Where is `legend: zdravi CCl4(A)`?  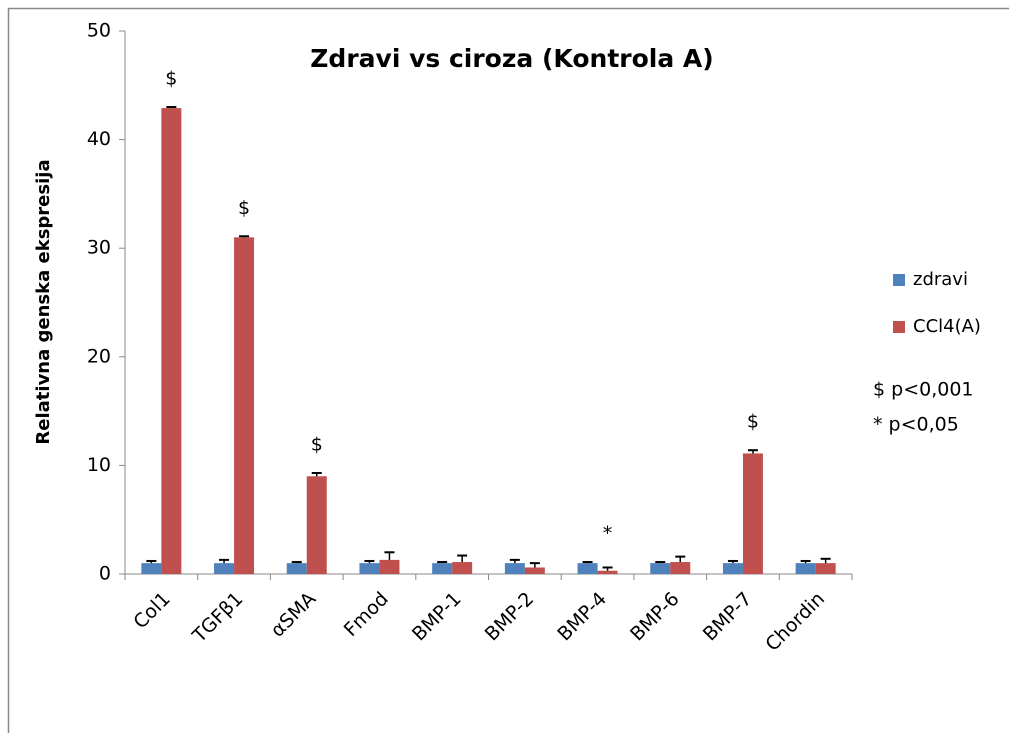 legend: zdravi CCl4(A) is located at coordinates (937, 303).